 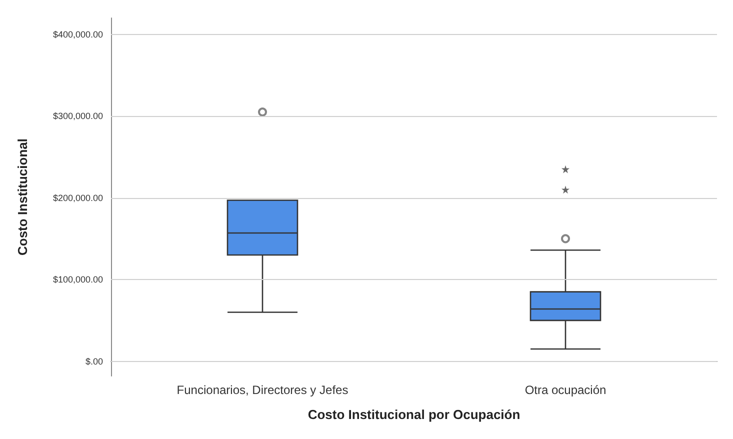 What do you see at coordinates (77, 197) in the screenshot?
I see `y-tick-label: $200,000.00` at bounding box center [77, 197].